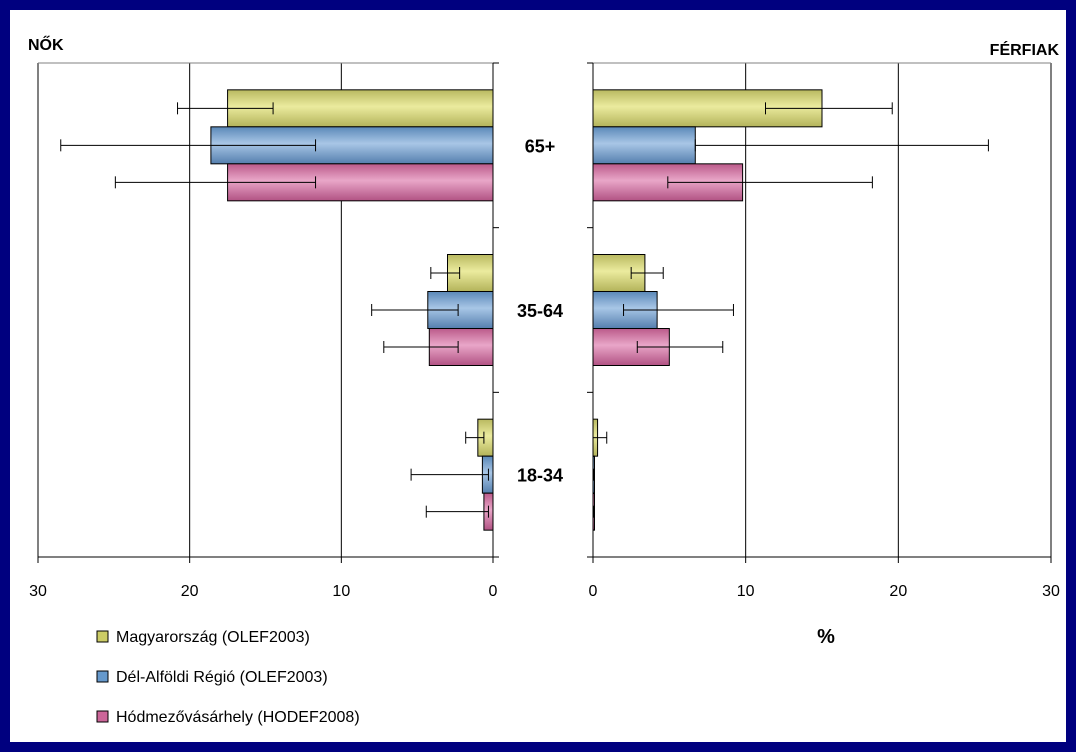 This screenshot has width=1076, height=752. Describe the element at coordinates (222, 677) in the screenshot. I see `legend-label: Dél-Alföldi Régió (OLEF2003)` at that location.